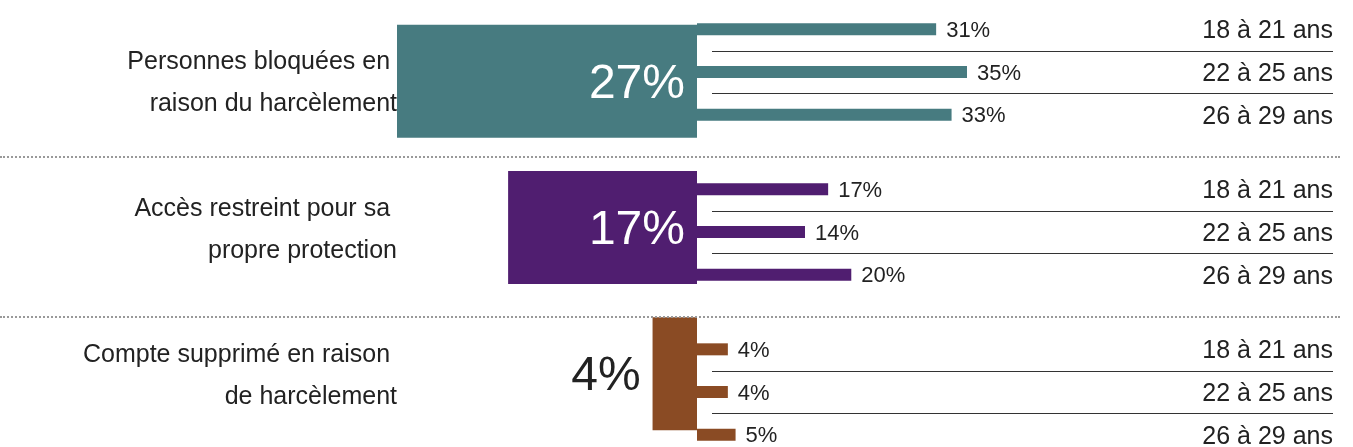 The width and height of the screenshot is (1353, 447). What do you see at coordinates (883, 275) in the screenshot?
I see `data-label: 20%` at bounding box center [883, 275].